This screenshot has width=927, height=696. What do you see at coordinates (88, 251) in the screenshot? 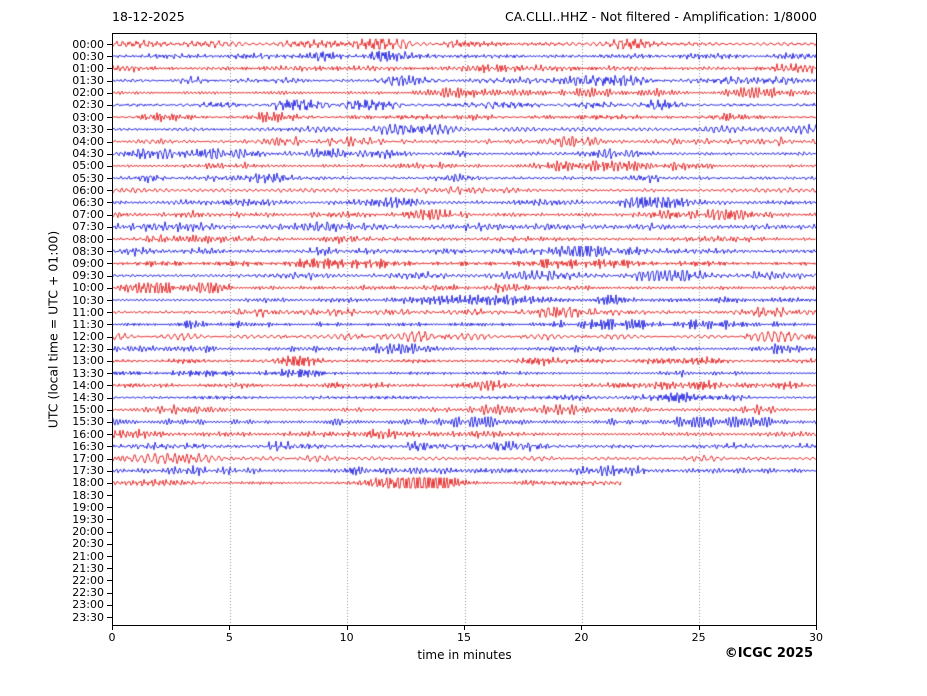
I see `y-tick-label: 08:30` at bounding box center [88, 251].